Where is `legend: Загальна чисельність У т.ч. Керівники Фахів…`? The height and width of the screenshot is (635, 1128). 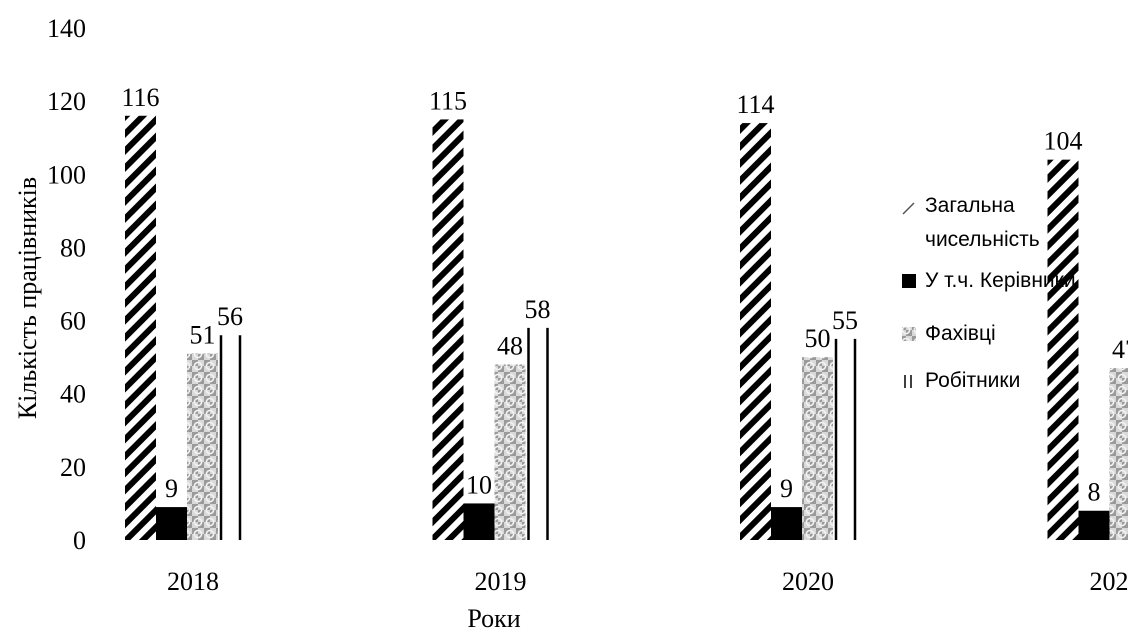
legend: Загальна чисельність У т.ч. Керівники Фахів… is located at coordinates (989, 293).